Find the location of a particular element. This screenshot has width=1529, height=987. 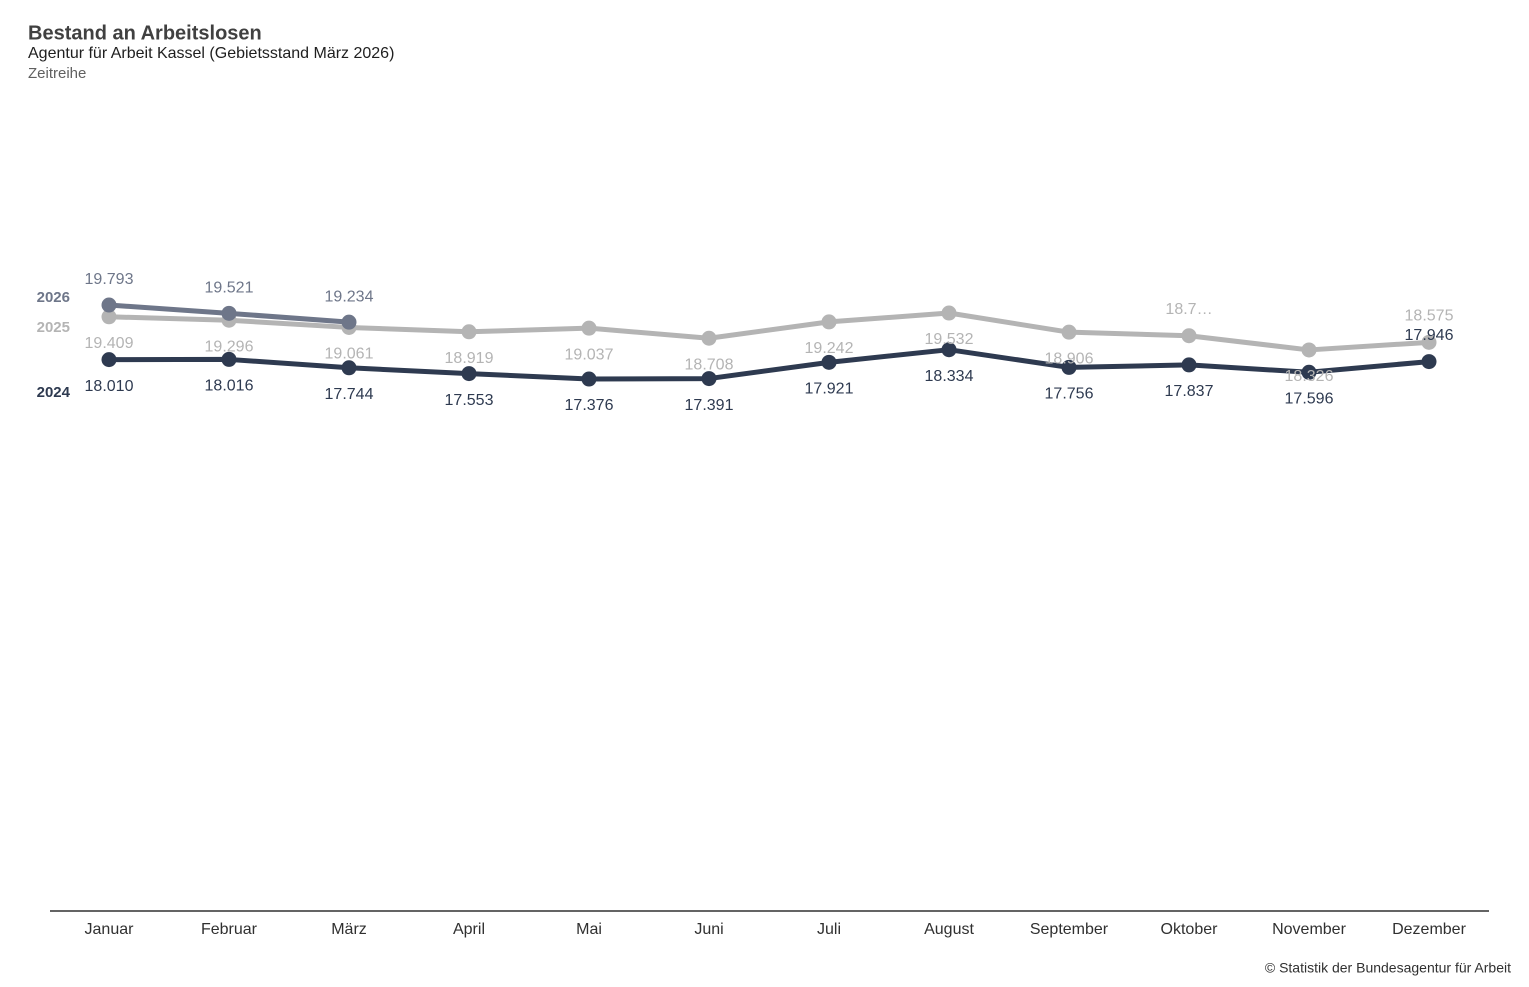

x-tick-label: Dezember is located at coordinates (1429, 929).